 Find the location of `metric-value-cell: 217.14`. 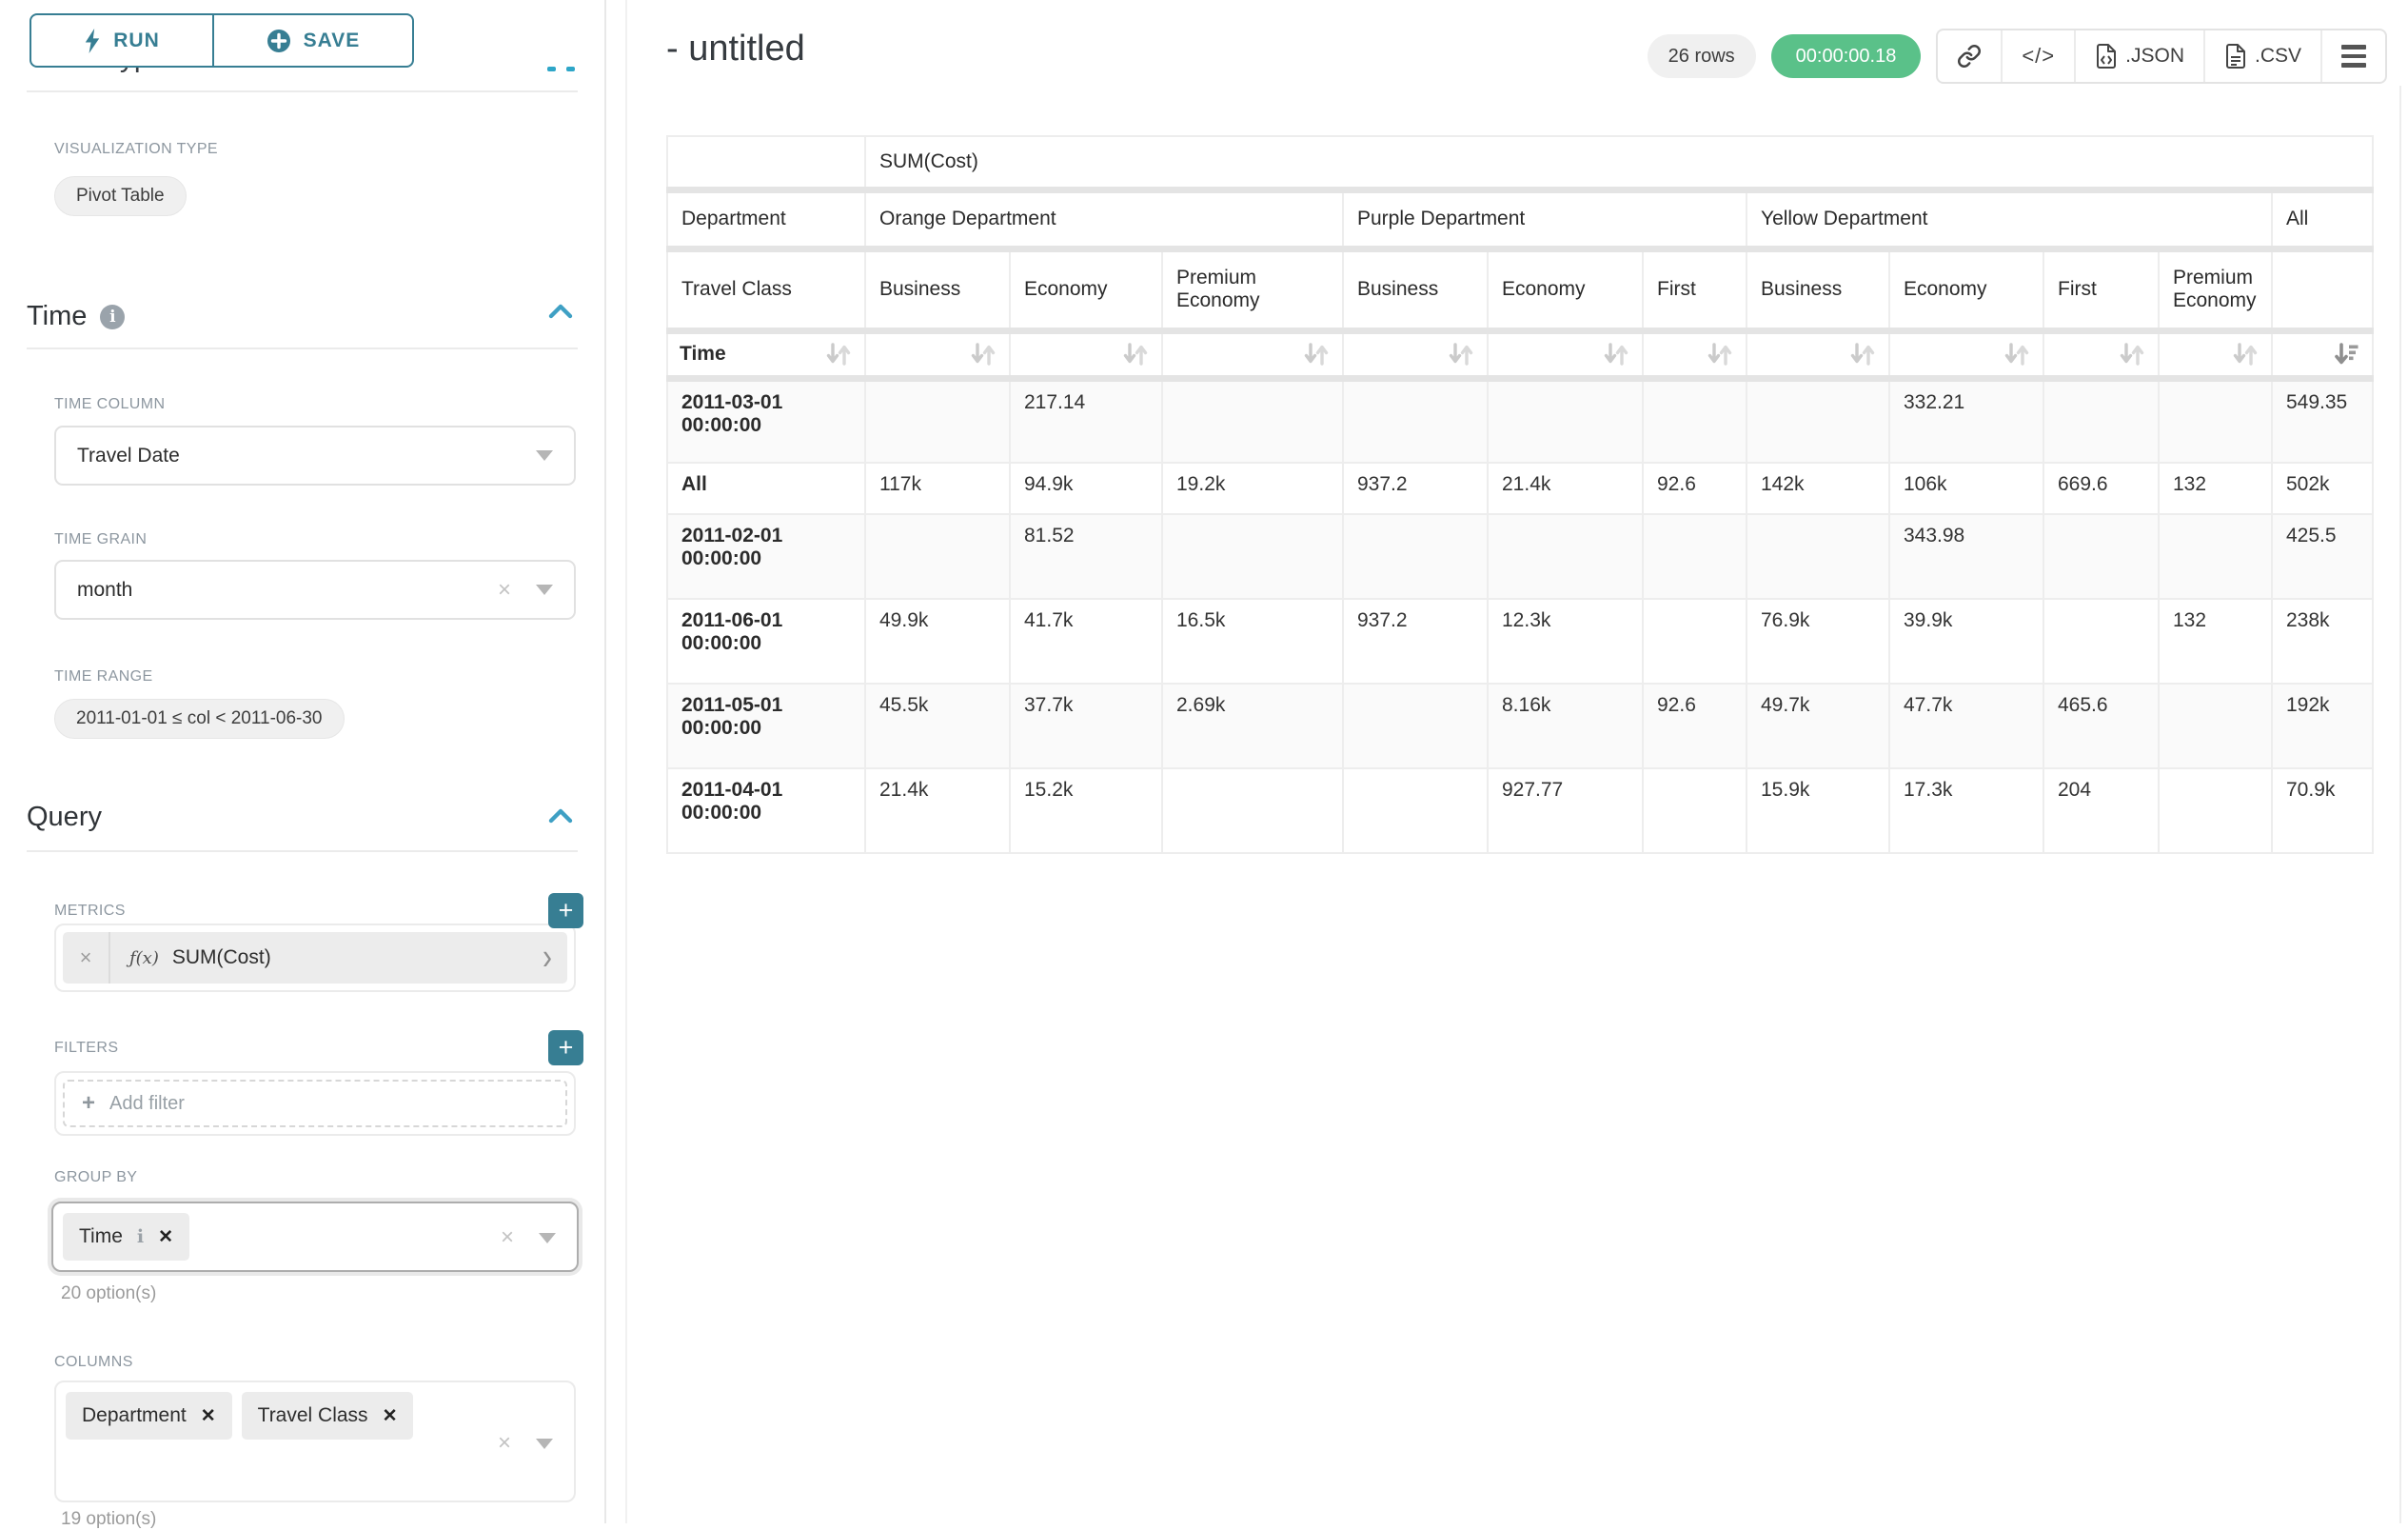

metric-value-cell: 217.14 is located at coordinates (1086, 420).